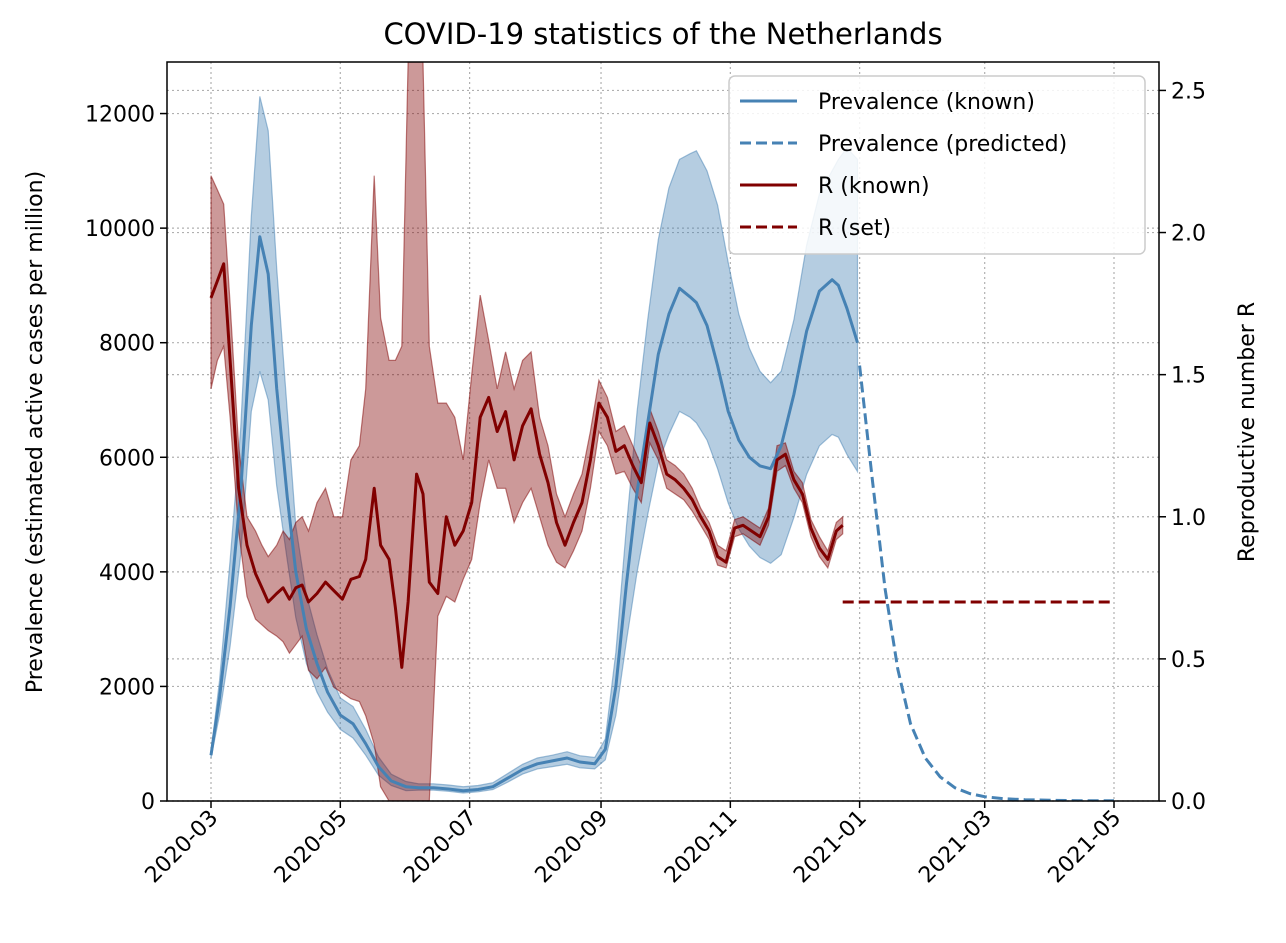 The image size is (1286, 943). I want to click on y-right-tick-label: 1.5, so click(1188, 376).